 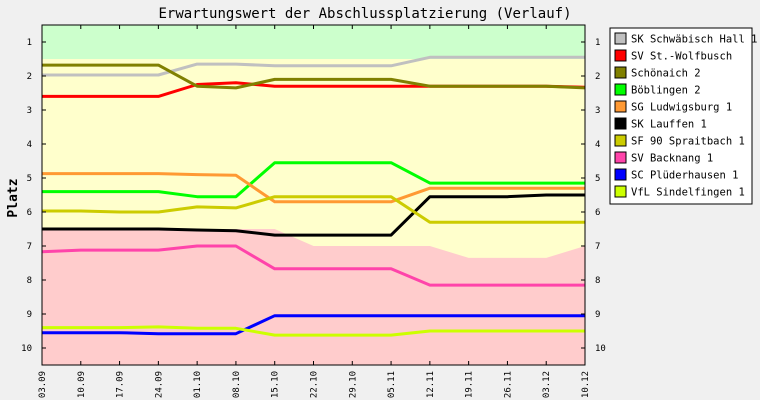 What do you see at coordinates (470, 384) in the screenshot?
I see `x-tick-label: 19.11` at bounding box center [470, 384].